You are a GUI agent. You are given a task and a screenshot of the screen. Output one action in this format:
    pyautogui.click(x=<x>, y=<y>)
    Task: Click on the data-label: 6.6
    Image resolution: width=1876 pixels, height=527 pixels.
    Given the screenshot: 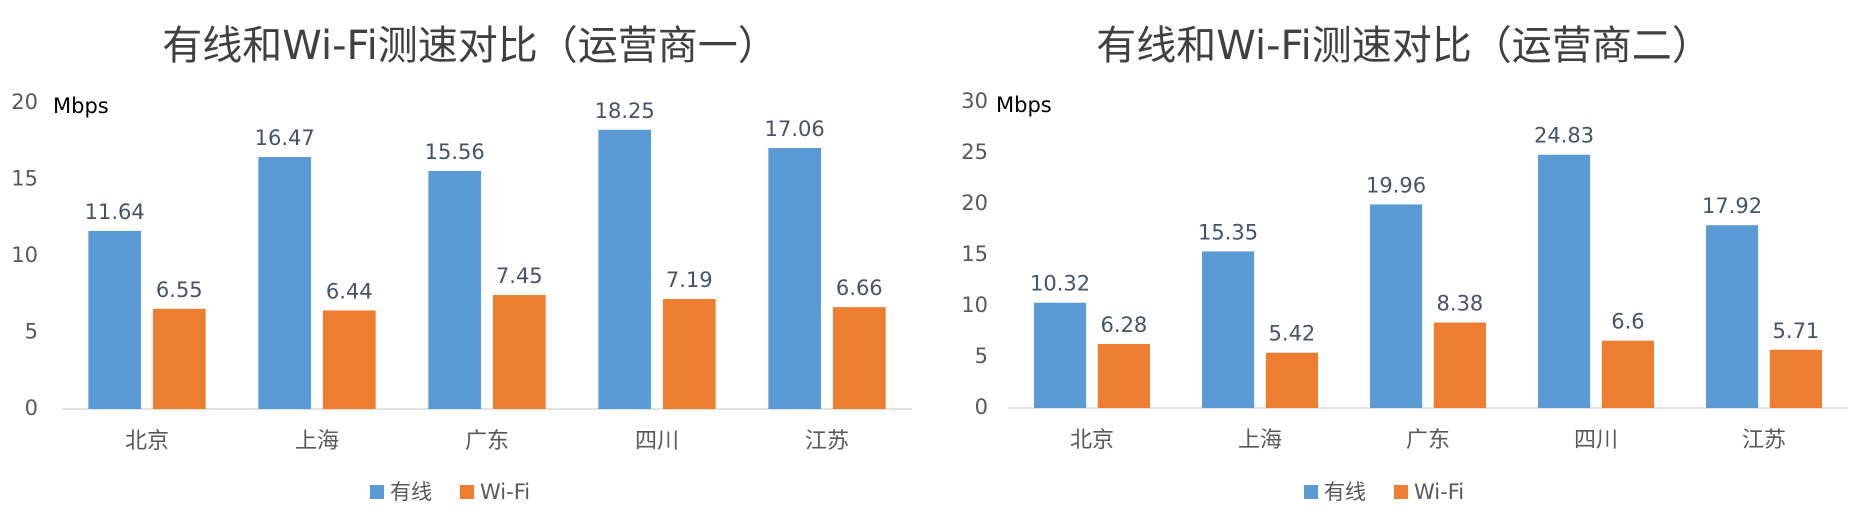 What is the action you would take?
    pyautogui.click(x=1627, y=322)
    